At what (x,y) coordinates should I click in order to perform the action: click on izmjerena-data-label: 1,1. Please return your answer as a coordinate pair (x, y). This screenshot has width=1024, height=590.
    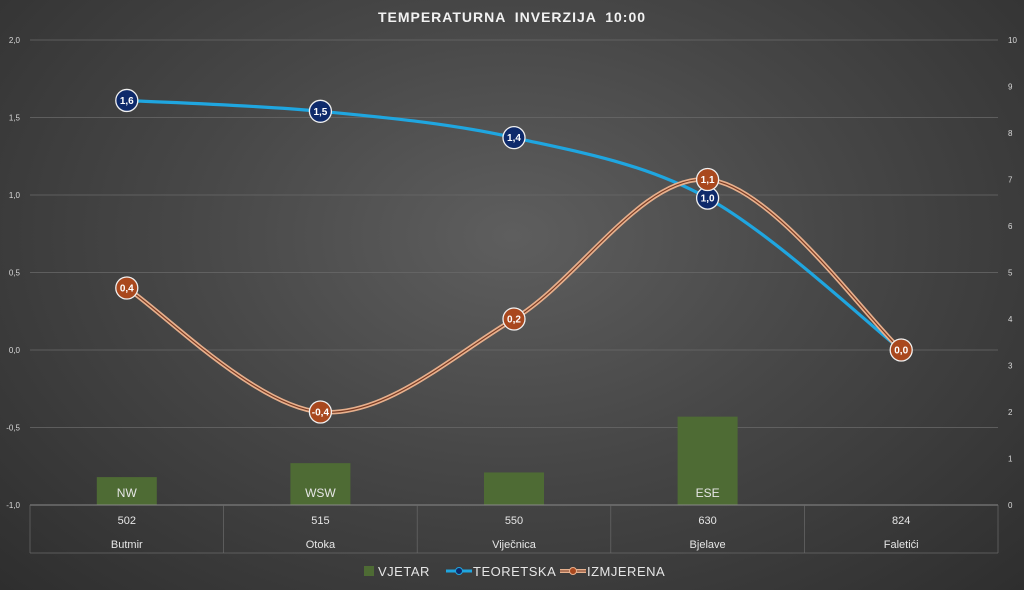
    Looking at the image, I should click on (708, 180).